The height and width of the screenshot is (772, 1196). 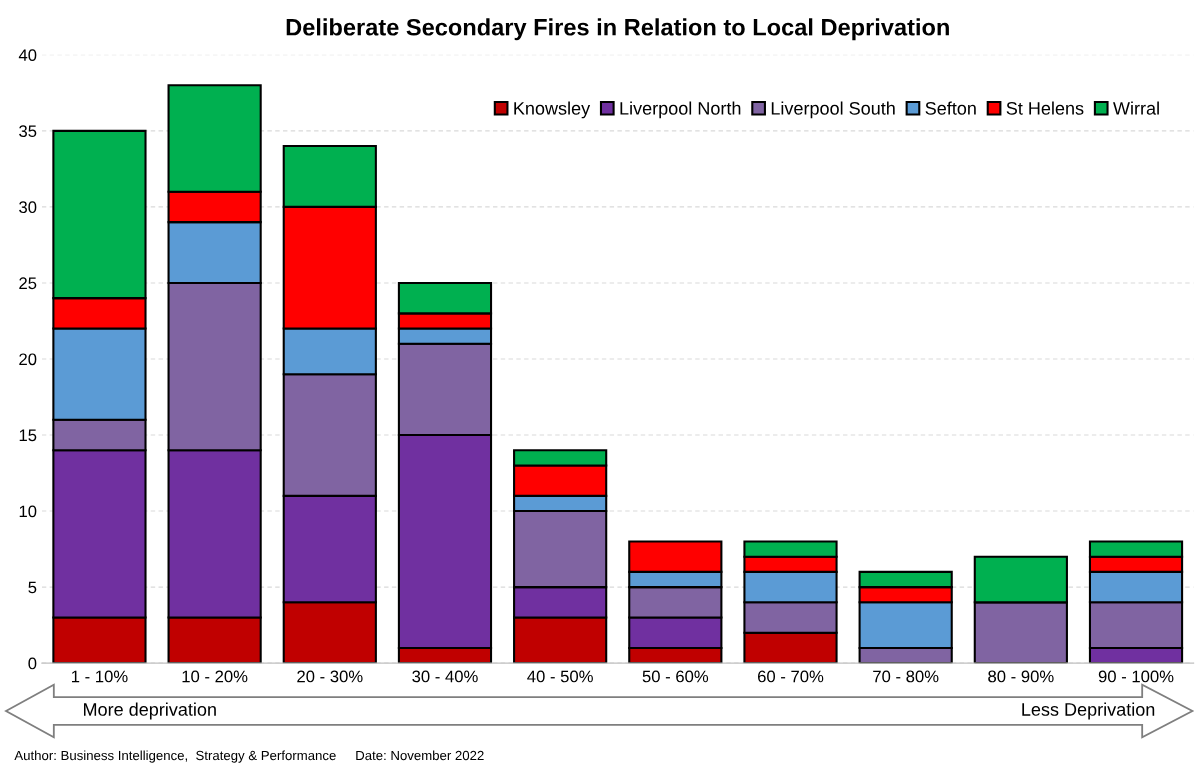 What do you see at coordinates (1045, 108) in the screenshot?
I see `legend-label: St Helens` at bounding box center [1045, 108].